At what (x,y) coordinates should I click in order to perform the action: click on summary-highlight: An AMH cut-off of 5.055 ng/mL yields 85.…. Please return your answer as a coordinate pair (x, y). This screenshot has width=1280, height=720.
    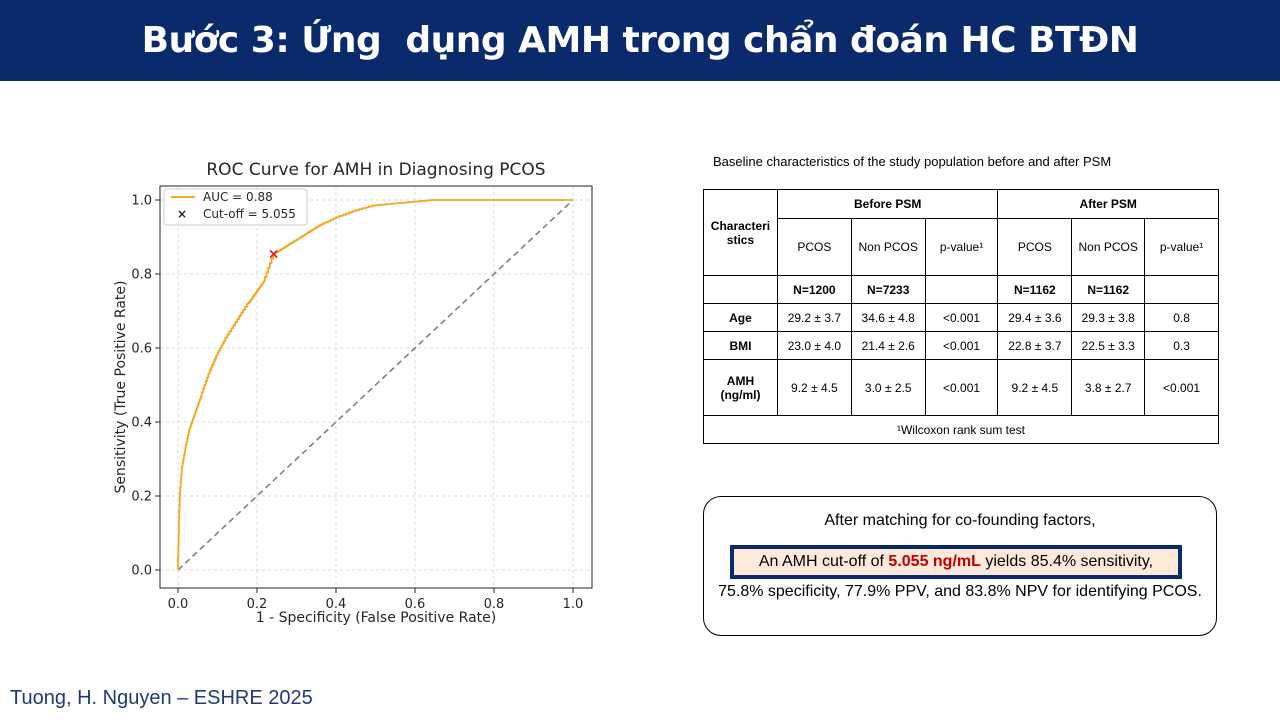
    Looking at the image, I should click on (956, 562).